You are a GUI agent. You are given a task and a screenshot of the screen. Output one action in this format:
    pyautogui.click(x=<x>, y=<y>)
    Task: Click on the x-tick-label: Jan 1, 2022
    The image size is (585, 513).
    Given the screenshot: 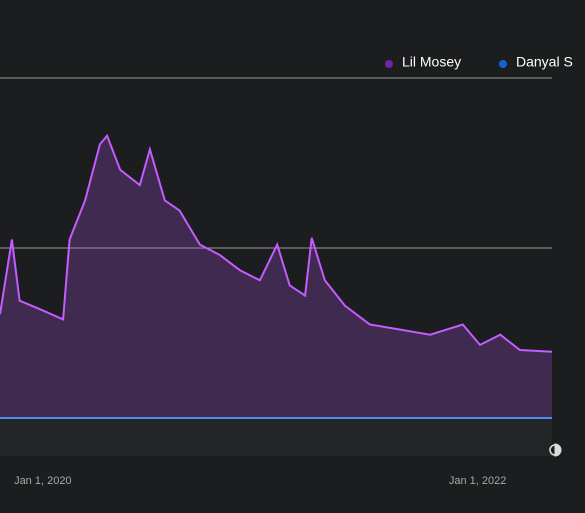 What is the action you would take?
    pyautogui.click(x=478, y=481)
    